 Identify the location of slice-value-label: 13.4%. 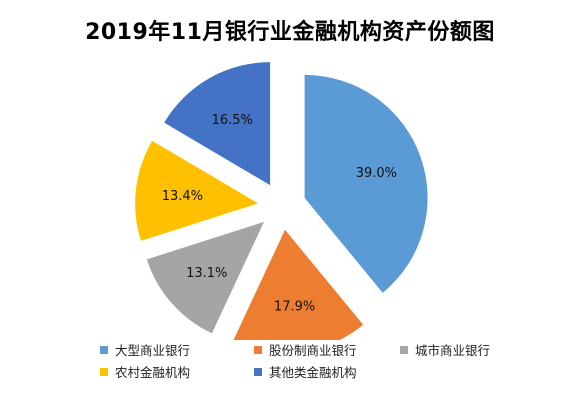
(182, 196).